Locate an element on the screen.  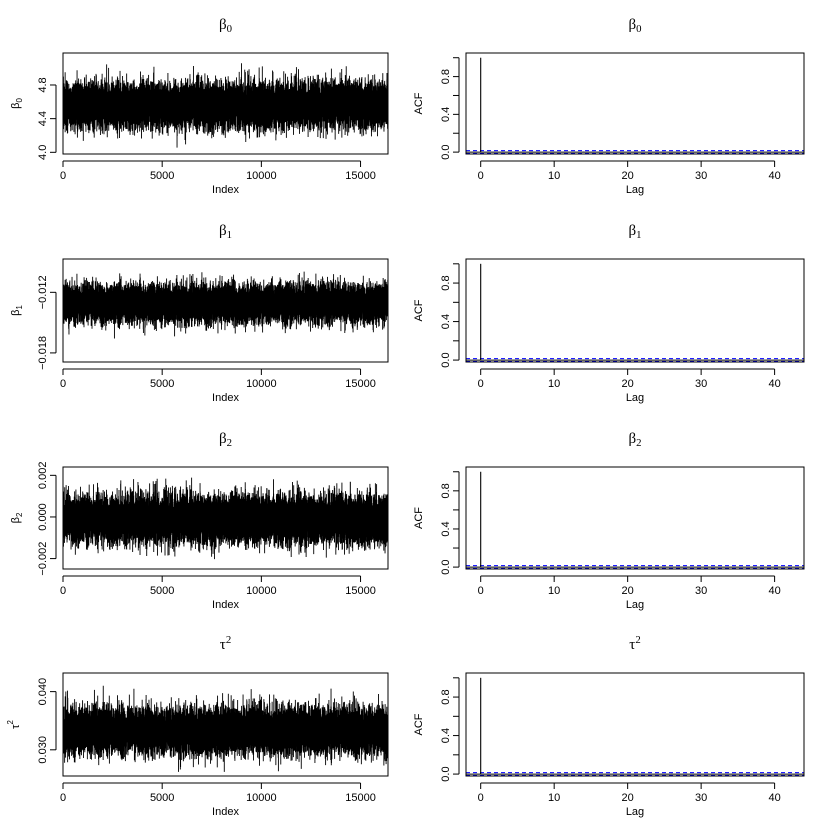
y-tick-label: 4.4 is located at coordinates (43, 118).